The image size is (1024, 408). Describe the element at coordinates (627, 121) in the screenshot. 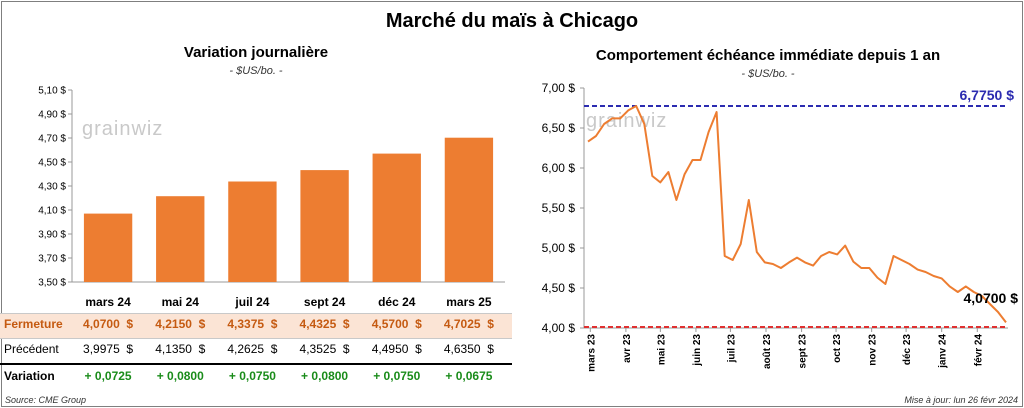

I see `right-watermark: grainwiz` at that location.